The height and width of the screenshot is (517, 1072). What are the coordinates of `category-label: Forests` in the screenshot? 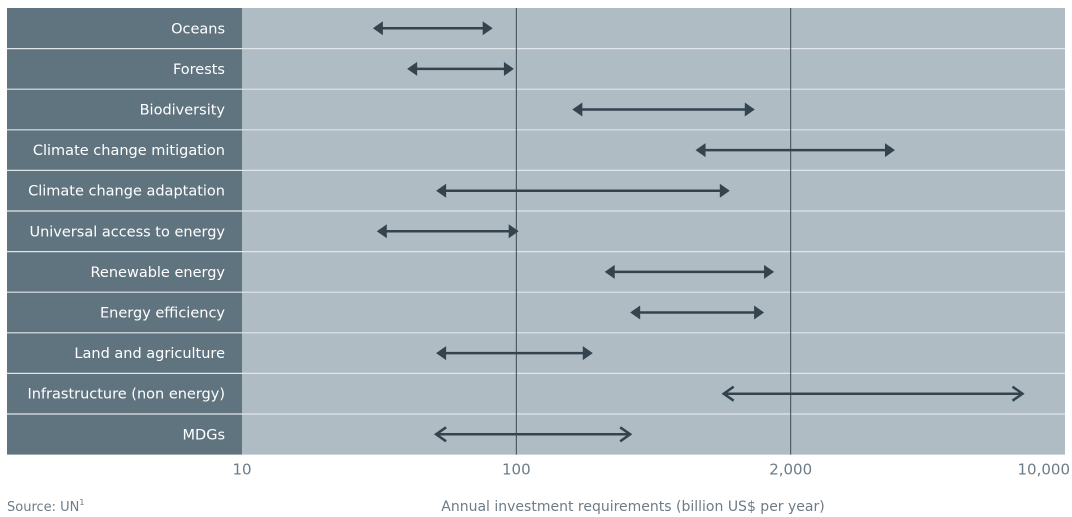 It's located at (199, 70).